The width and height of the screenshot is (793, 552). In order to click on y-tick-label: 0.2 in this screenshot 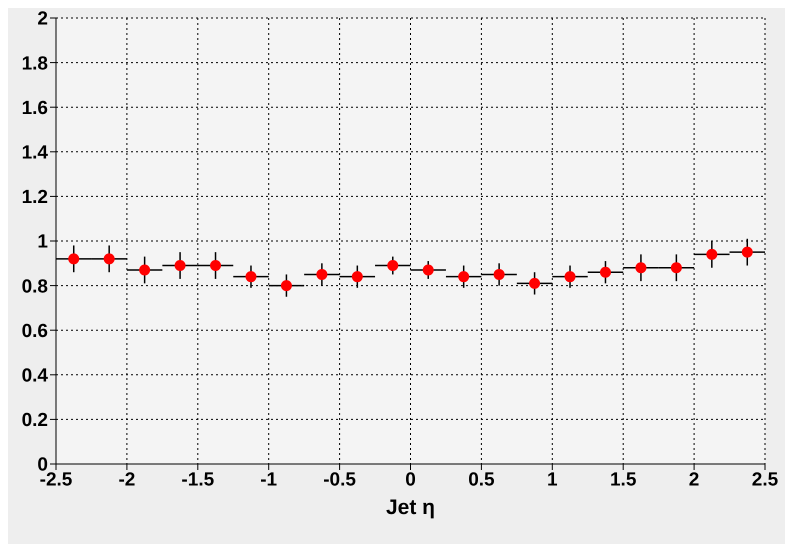, I will do `click(35, 421)`.